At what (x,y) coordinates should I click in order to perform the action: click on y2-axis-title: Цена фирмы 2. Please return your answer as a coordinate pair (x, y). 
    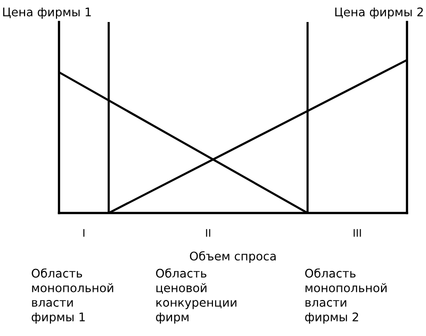
    Looking at the image, I should click on (379, 13).